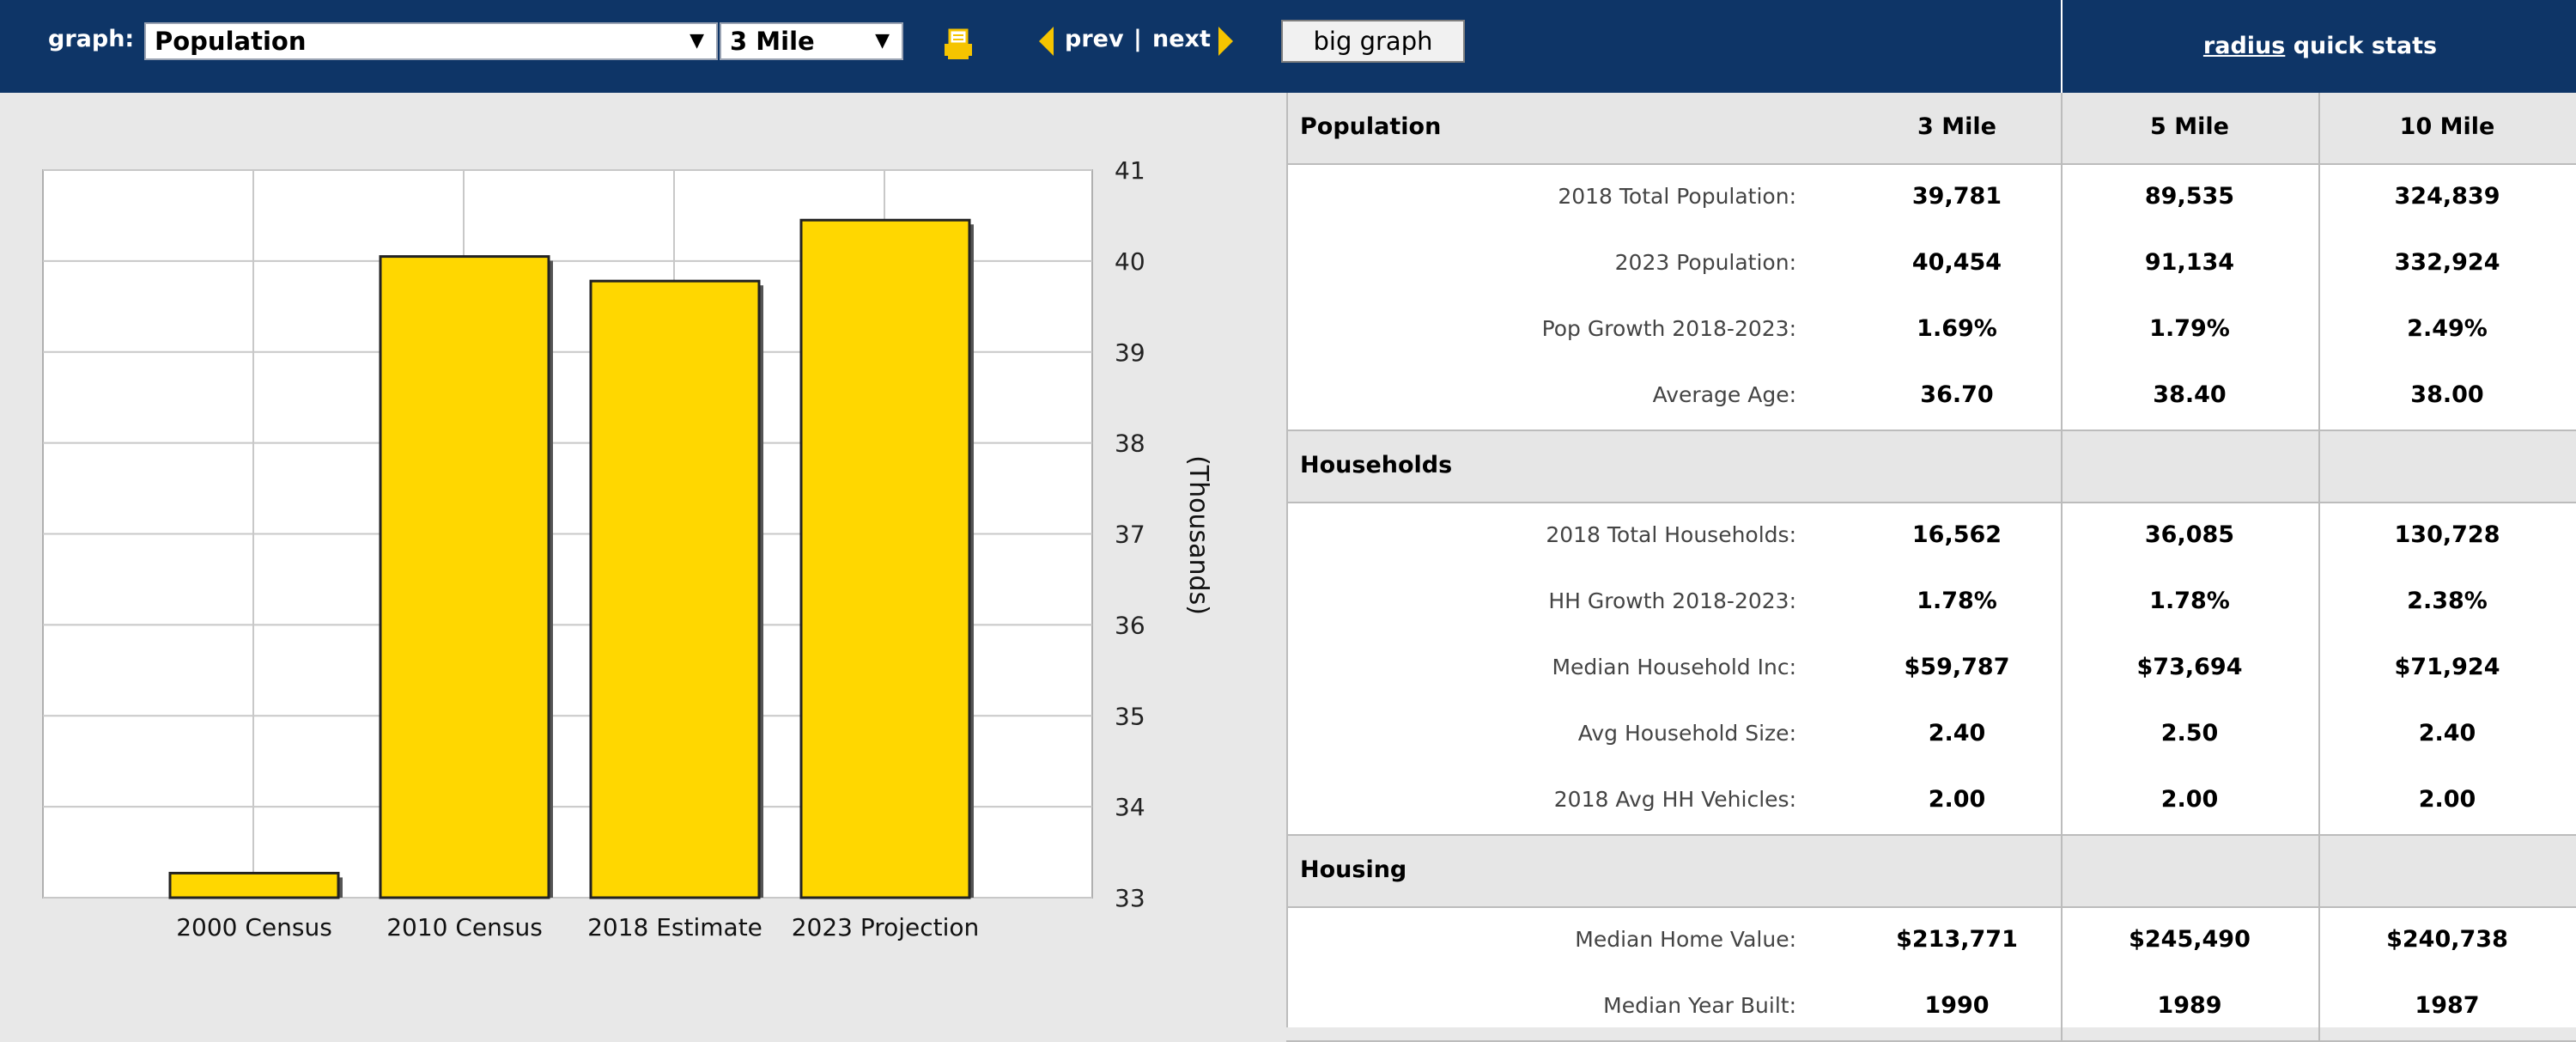 The image size is (2576, 1042). Describe the element at coordinates (1353, 870) in the screenshot. I see `section-name: Housing` at that location.